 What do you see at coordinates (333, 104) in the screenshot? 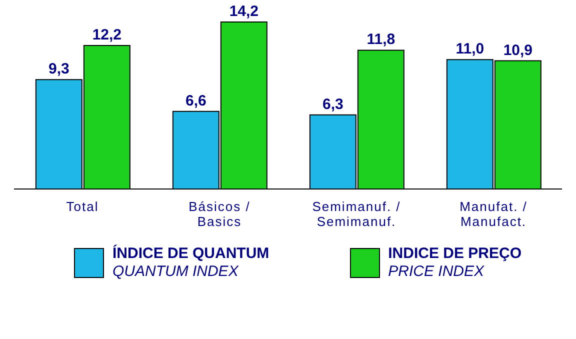
I see `data-label: 6,3` at bounding box center [333, 104].